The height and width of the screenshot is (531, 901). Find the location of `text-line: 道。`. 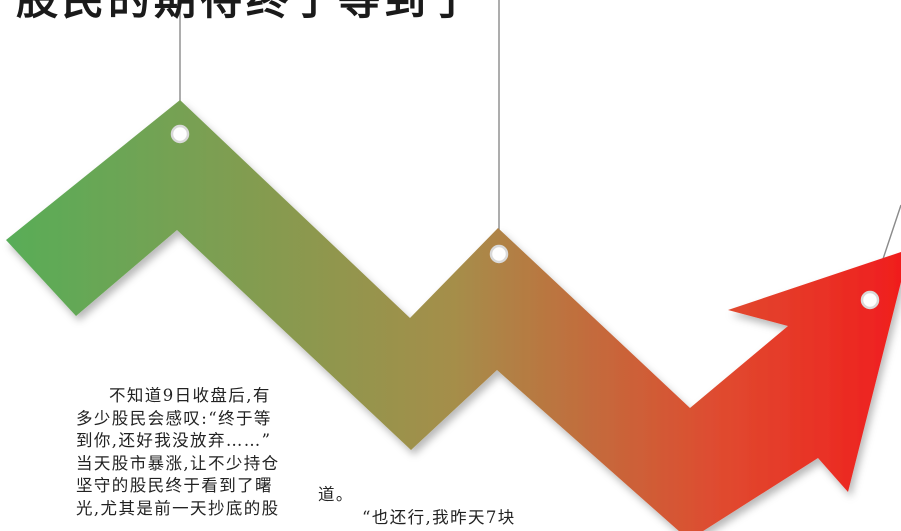

text-line: 道。 is located at coordinates (336, 494).